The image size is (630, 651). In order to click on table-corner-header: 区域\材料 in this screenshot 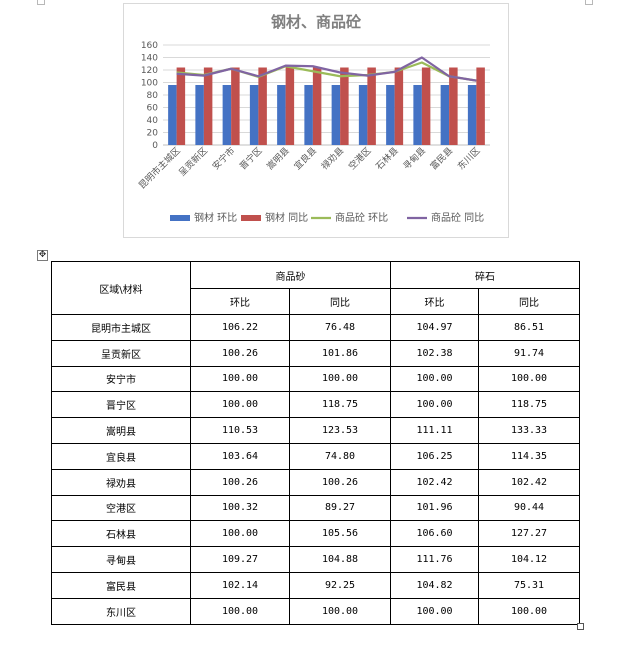, I will do `click(121, 288)`.